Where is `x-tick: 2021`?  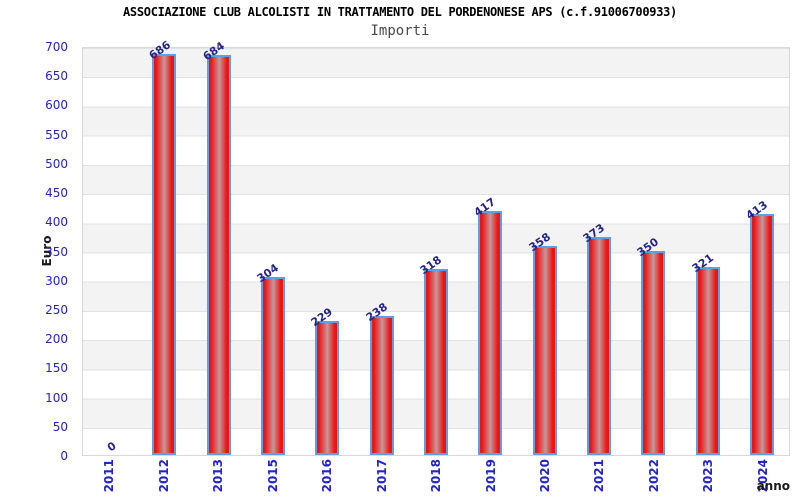 x-tick: 2021 is located at coordinates (599, 479).